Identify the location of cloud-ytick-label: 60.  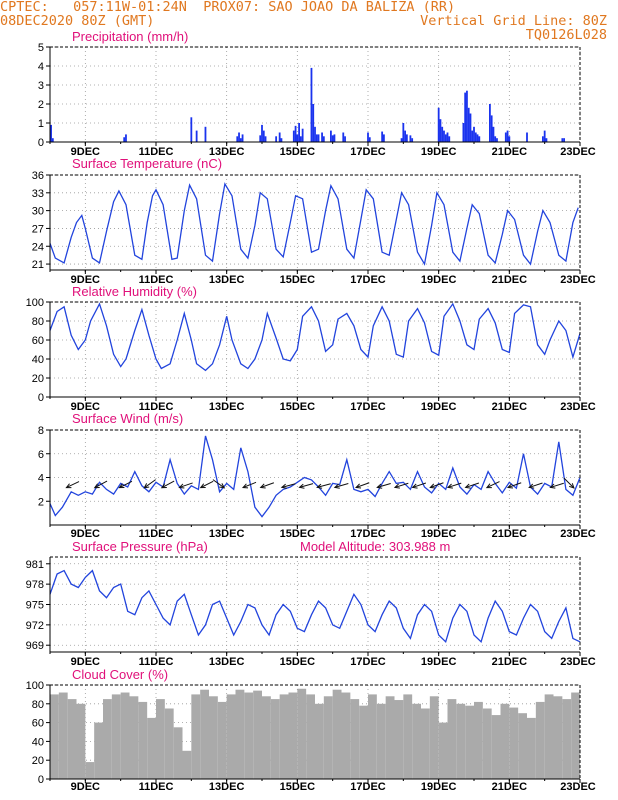
(38, 724).